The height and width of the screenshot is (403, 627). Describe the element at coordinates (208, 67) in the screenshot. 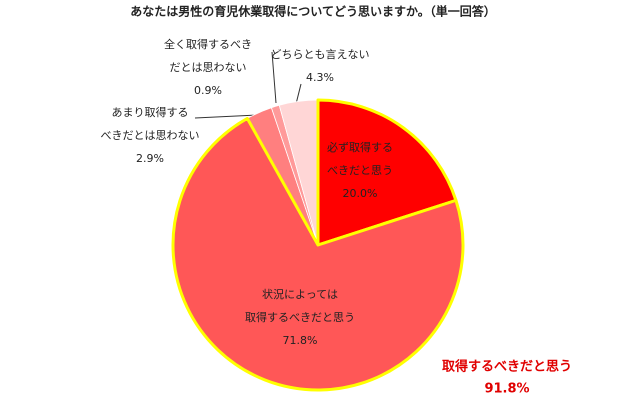

I see `slice-label: だとは思わない` at that location.